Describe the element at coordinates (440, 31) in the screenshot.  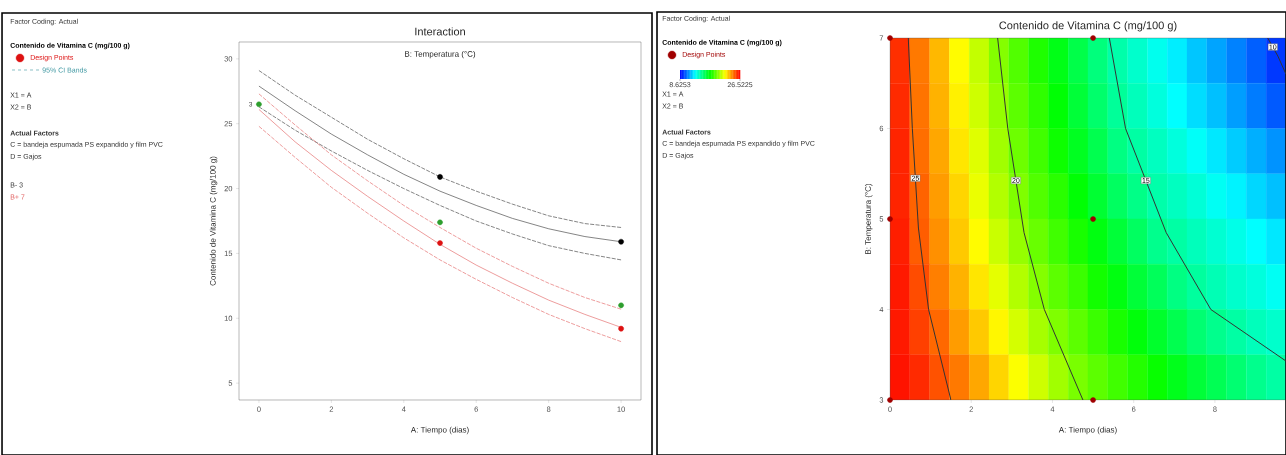
I see `chart-title: Interaction` at that location.